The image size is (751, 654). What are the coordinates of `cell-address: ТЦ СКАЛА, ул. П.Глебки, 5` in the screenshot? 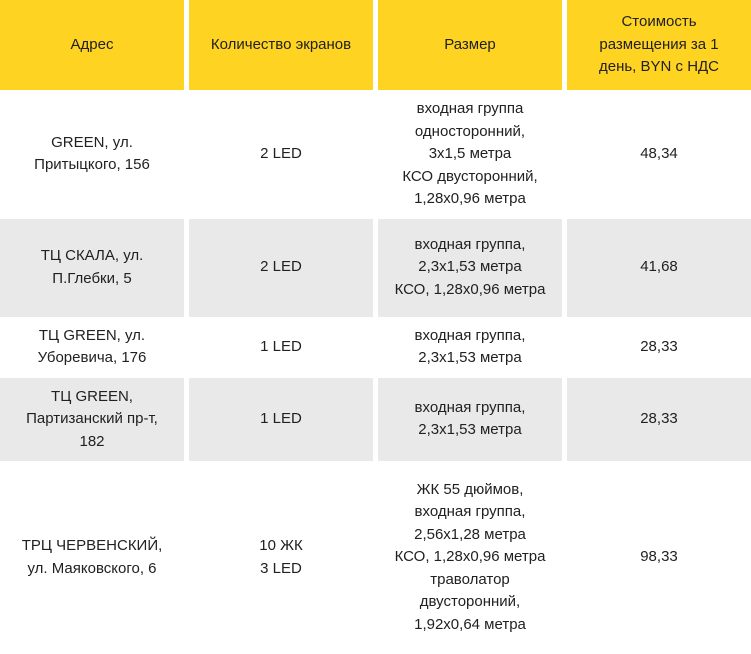 It's located at (92, 267).